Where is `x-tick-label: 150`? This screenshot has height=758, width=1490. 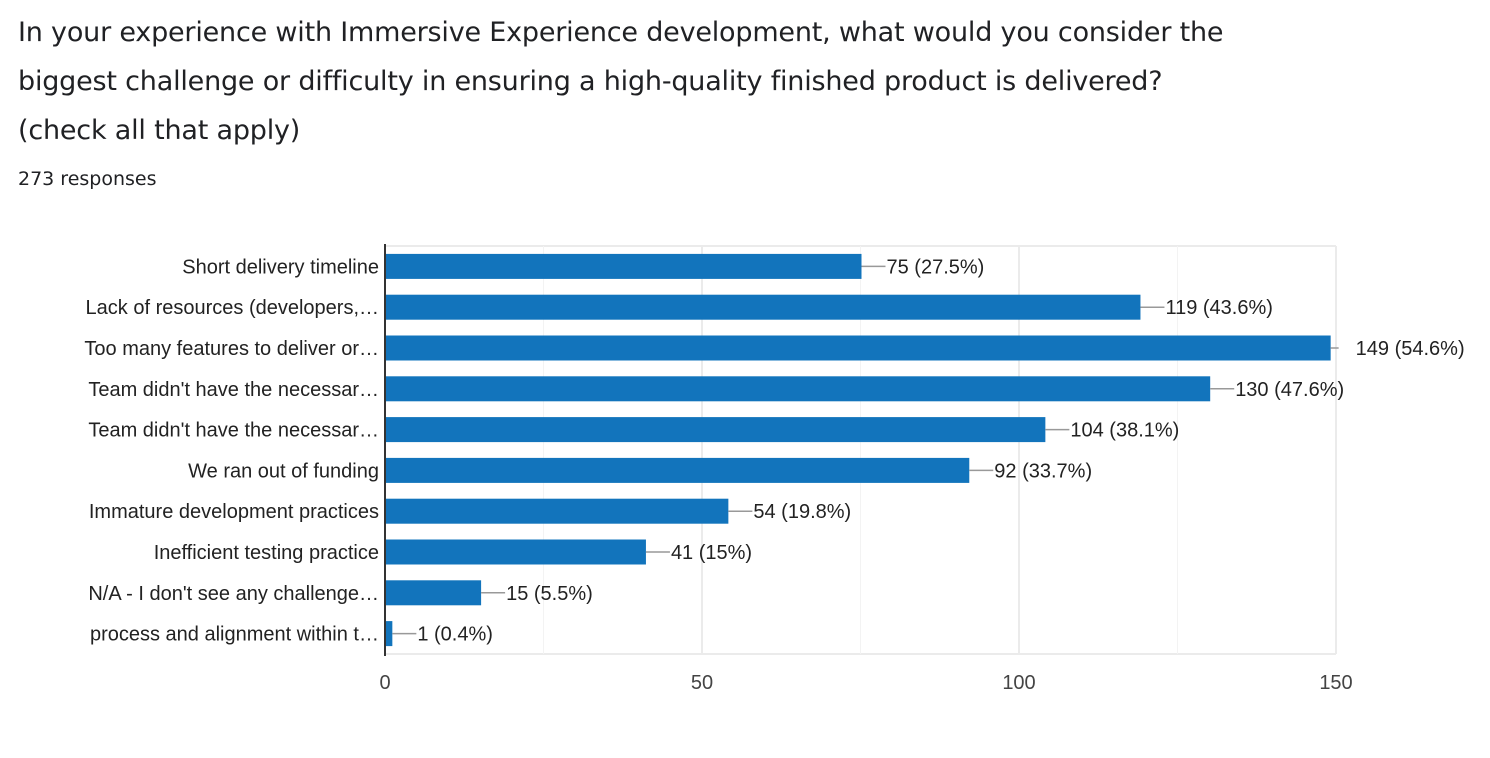 x-tick-label: 150 is located at coordinates (1335, 683).